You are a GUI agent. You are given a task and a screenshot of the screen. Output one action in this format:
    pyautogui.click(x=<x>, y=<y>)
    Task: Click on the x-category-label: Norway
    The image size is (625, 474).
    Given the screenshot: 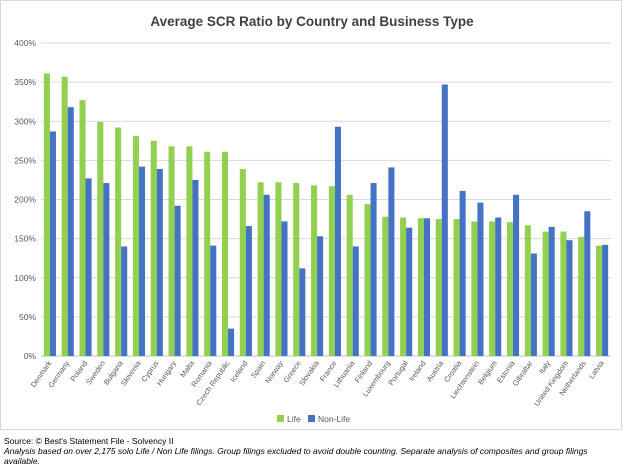 What is the action you would take?
    pyautogui.click(x=274, y=372)
    